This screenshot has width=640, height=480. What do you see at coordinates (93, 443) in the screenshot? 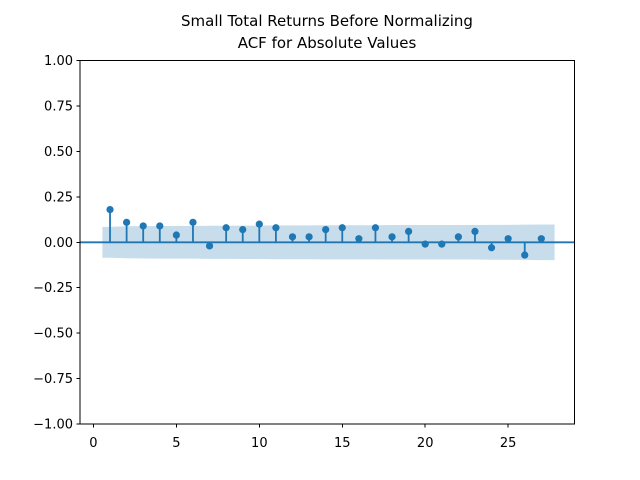
I see `x-tick-label: 0` at bounding box center [93, 443].